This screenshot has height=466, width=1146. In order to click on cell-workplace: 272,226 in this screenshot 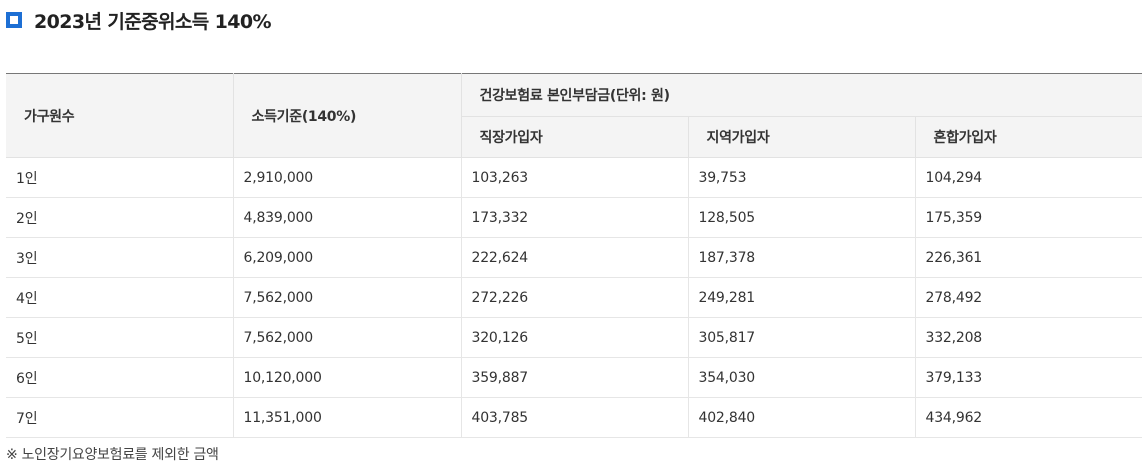, I will do `click(575, 297)`.